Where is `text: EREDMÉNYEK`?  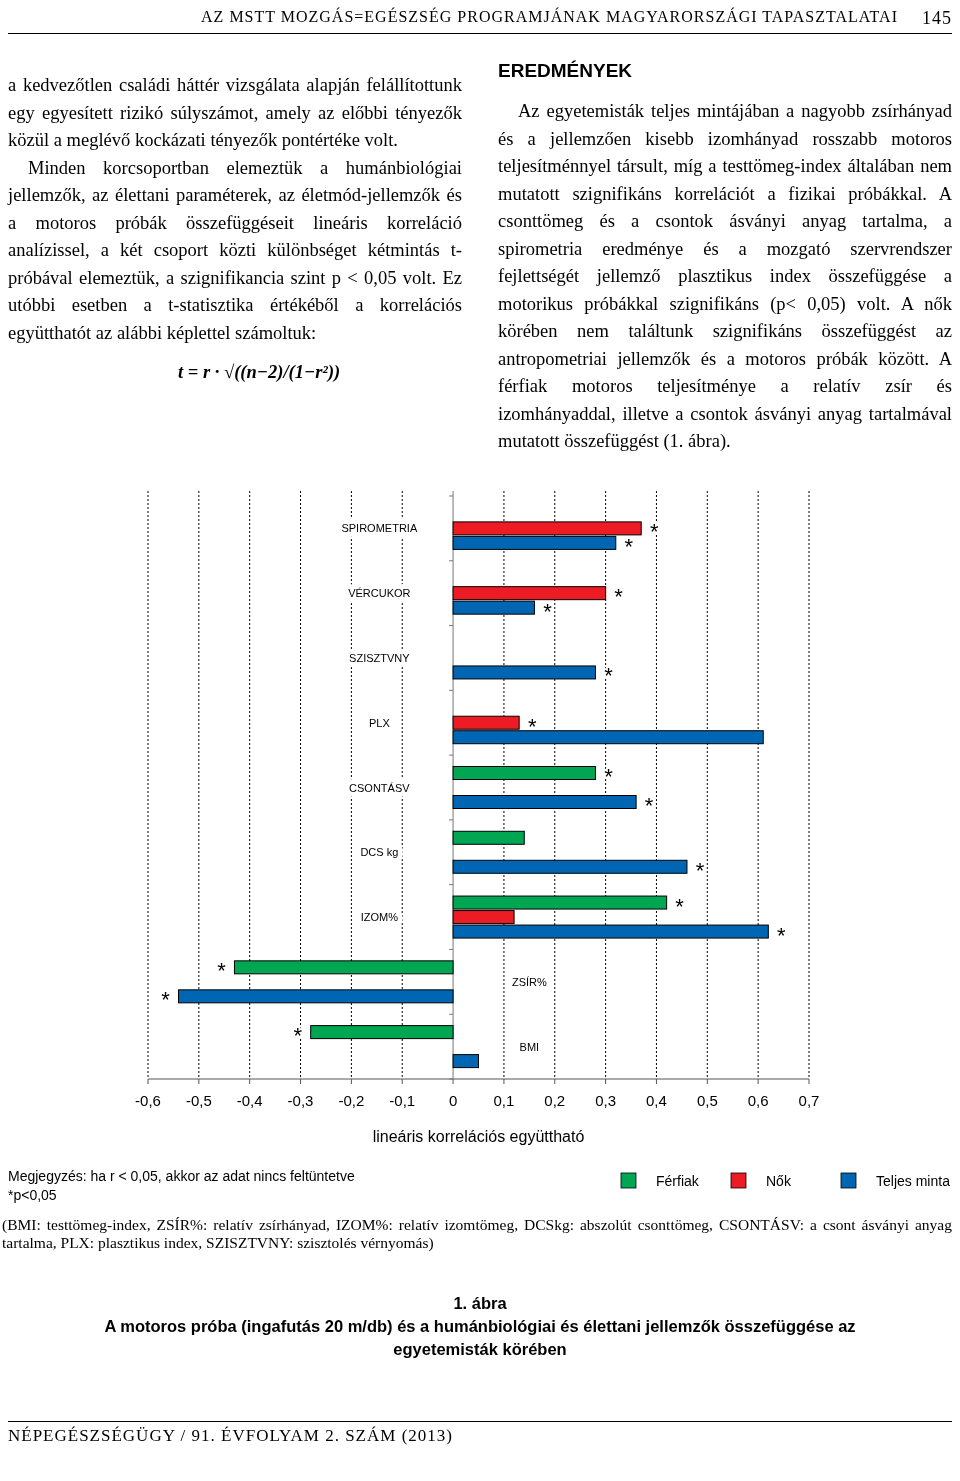
text: EREDMÉNYEK is located at coordinates (566, 71).